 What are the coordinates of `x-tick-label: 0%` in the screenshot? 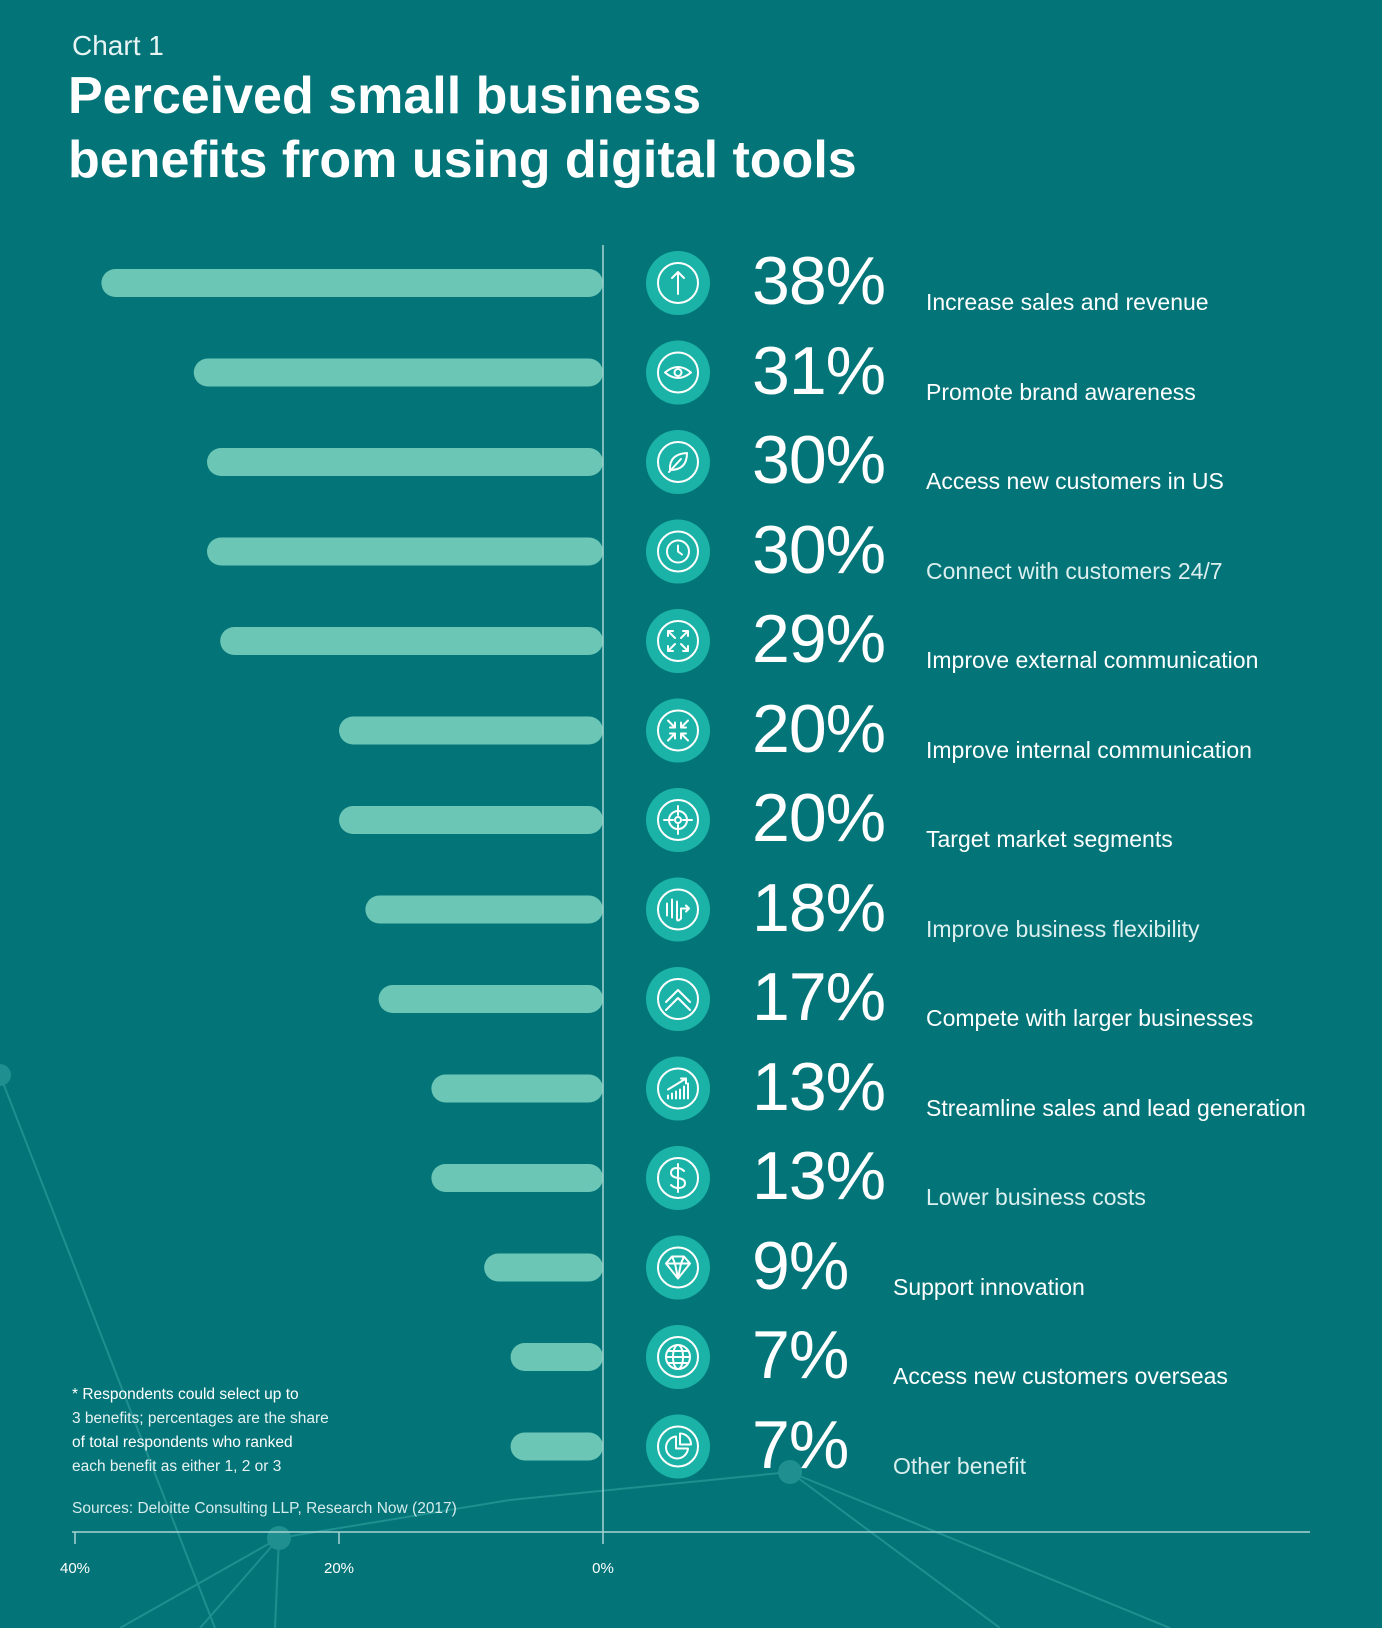 It's located at (603, 1568).